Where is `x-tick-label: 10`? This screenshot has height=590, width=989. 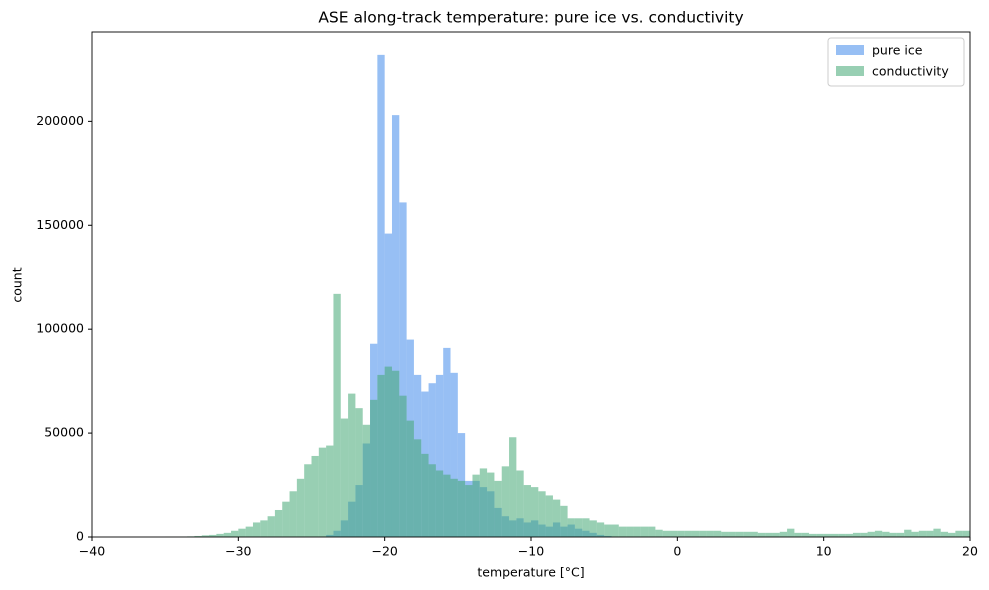 x-tick-label: 10 is located at coordinates (824, 551).